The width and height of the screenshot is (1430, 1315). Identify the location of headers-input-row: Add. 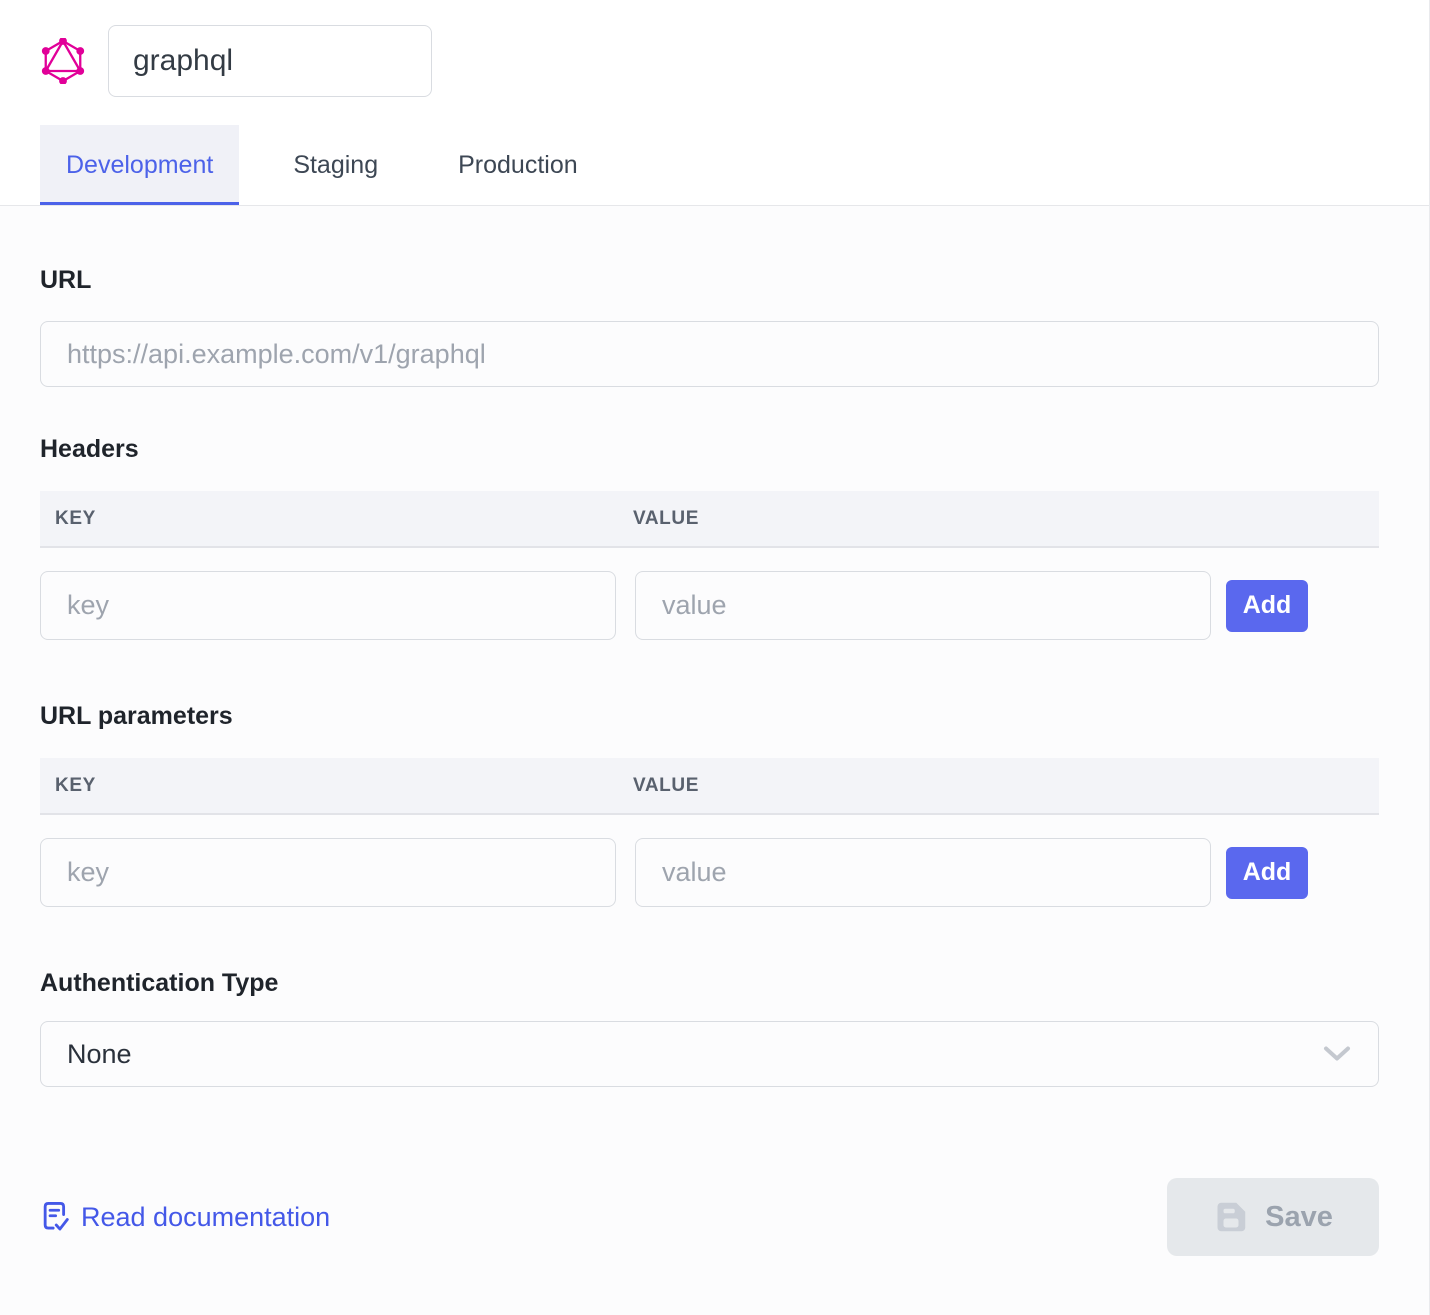
(709, 605).